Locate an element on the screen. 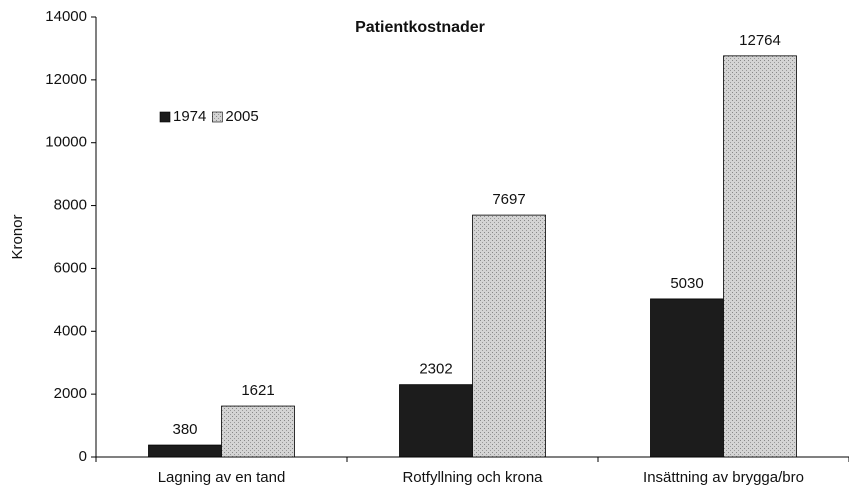 This screenshot has height=493, width=849. data-label: 1621 is located at coordinates (257, 390).